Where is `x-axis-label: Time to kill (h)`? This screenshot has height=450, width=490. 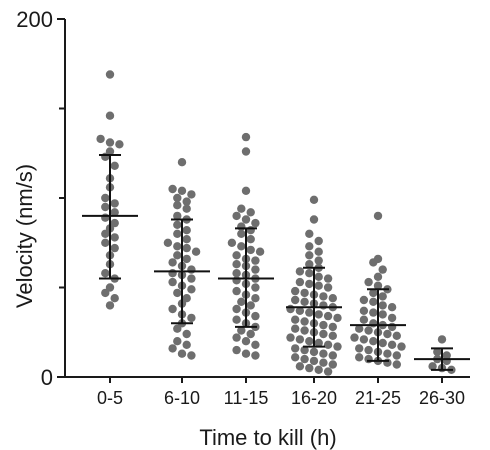 x-axis-label: Time to kill (h) is located at coordinates (267, 437).